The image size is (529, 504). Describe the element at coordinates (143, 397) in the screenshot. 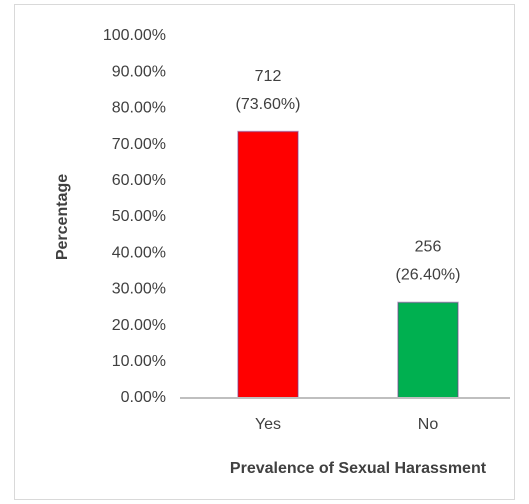

I see `y-tick-label: 0.00%` at that location.